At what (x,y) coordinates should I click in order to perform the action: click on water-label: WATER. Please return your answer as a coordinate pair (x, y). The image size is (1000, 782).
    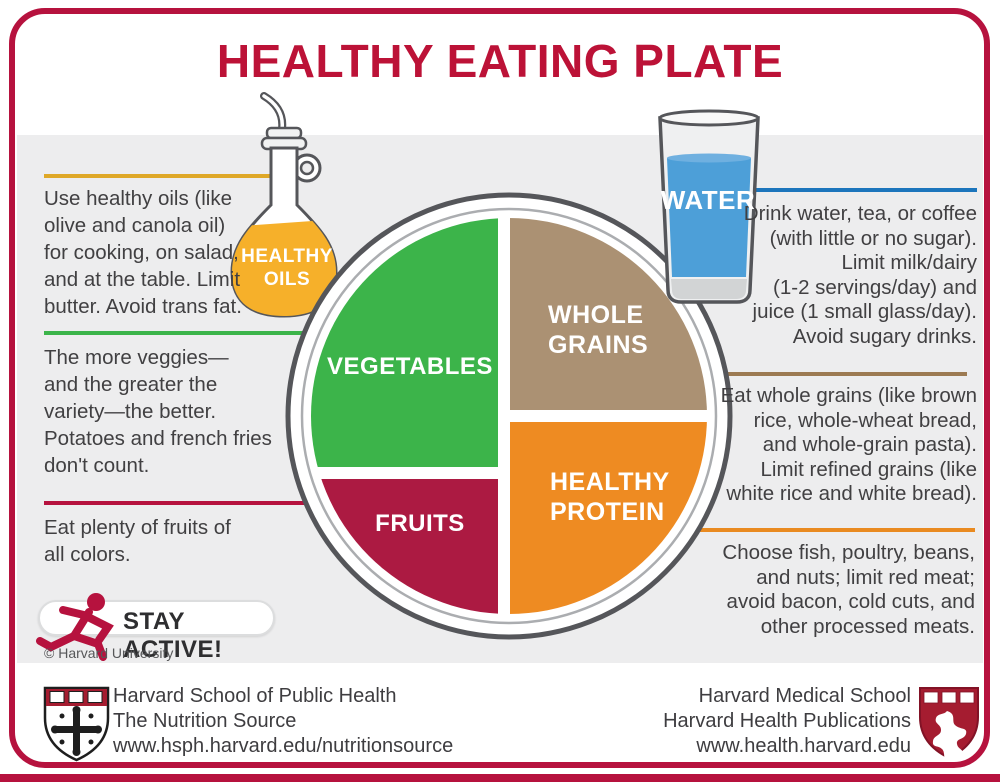
    Looking at the image, I should click on (708, 200).